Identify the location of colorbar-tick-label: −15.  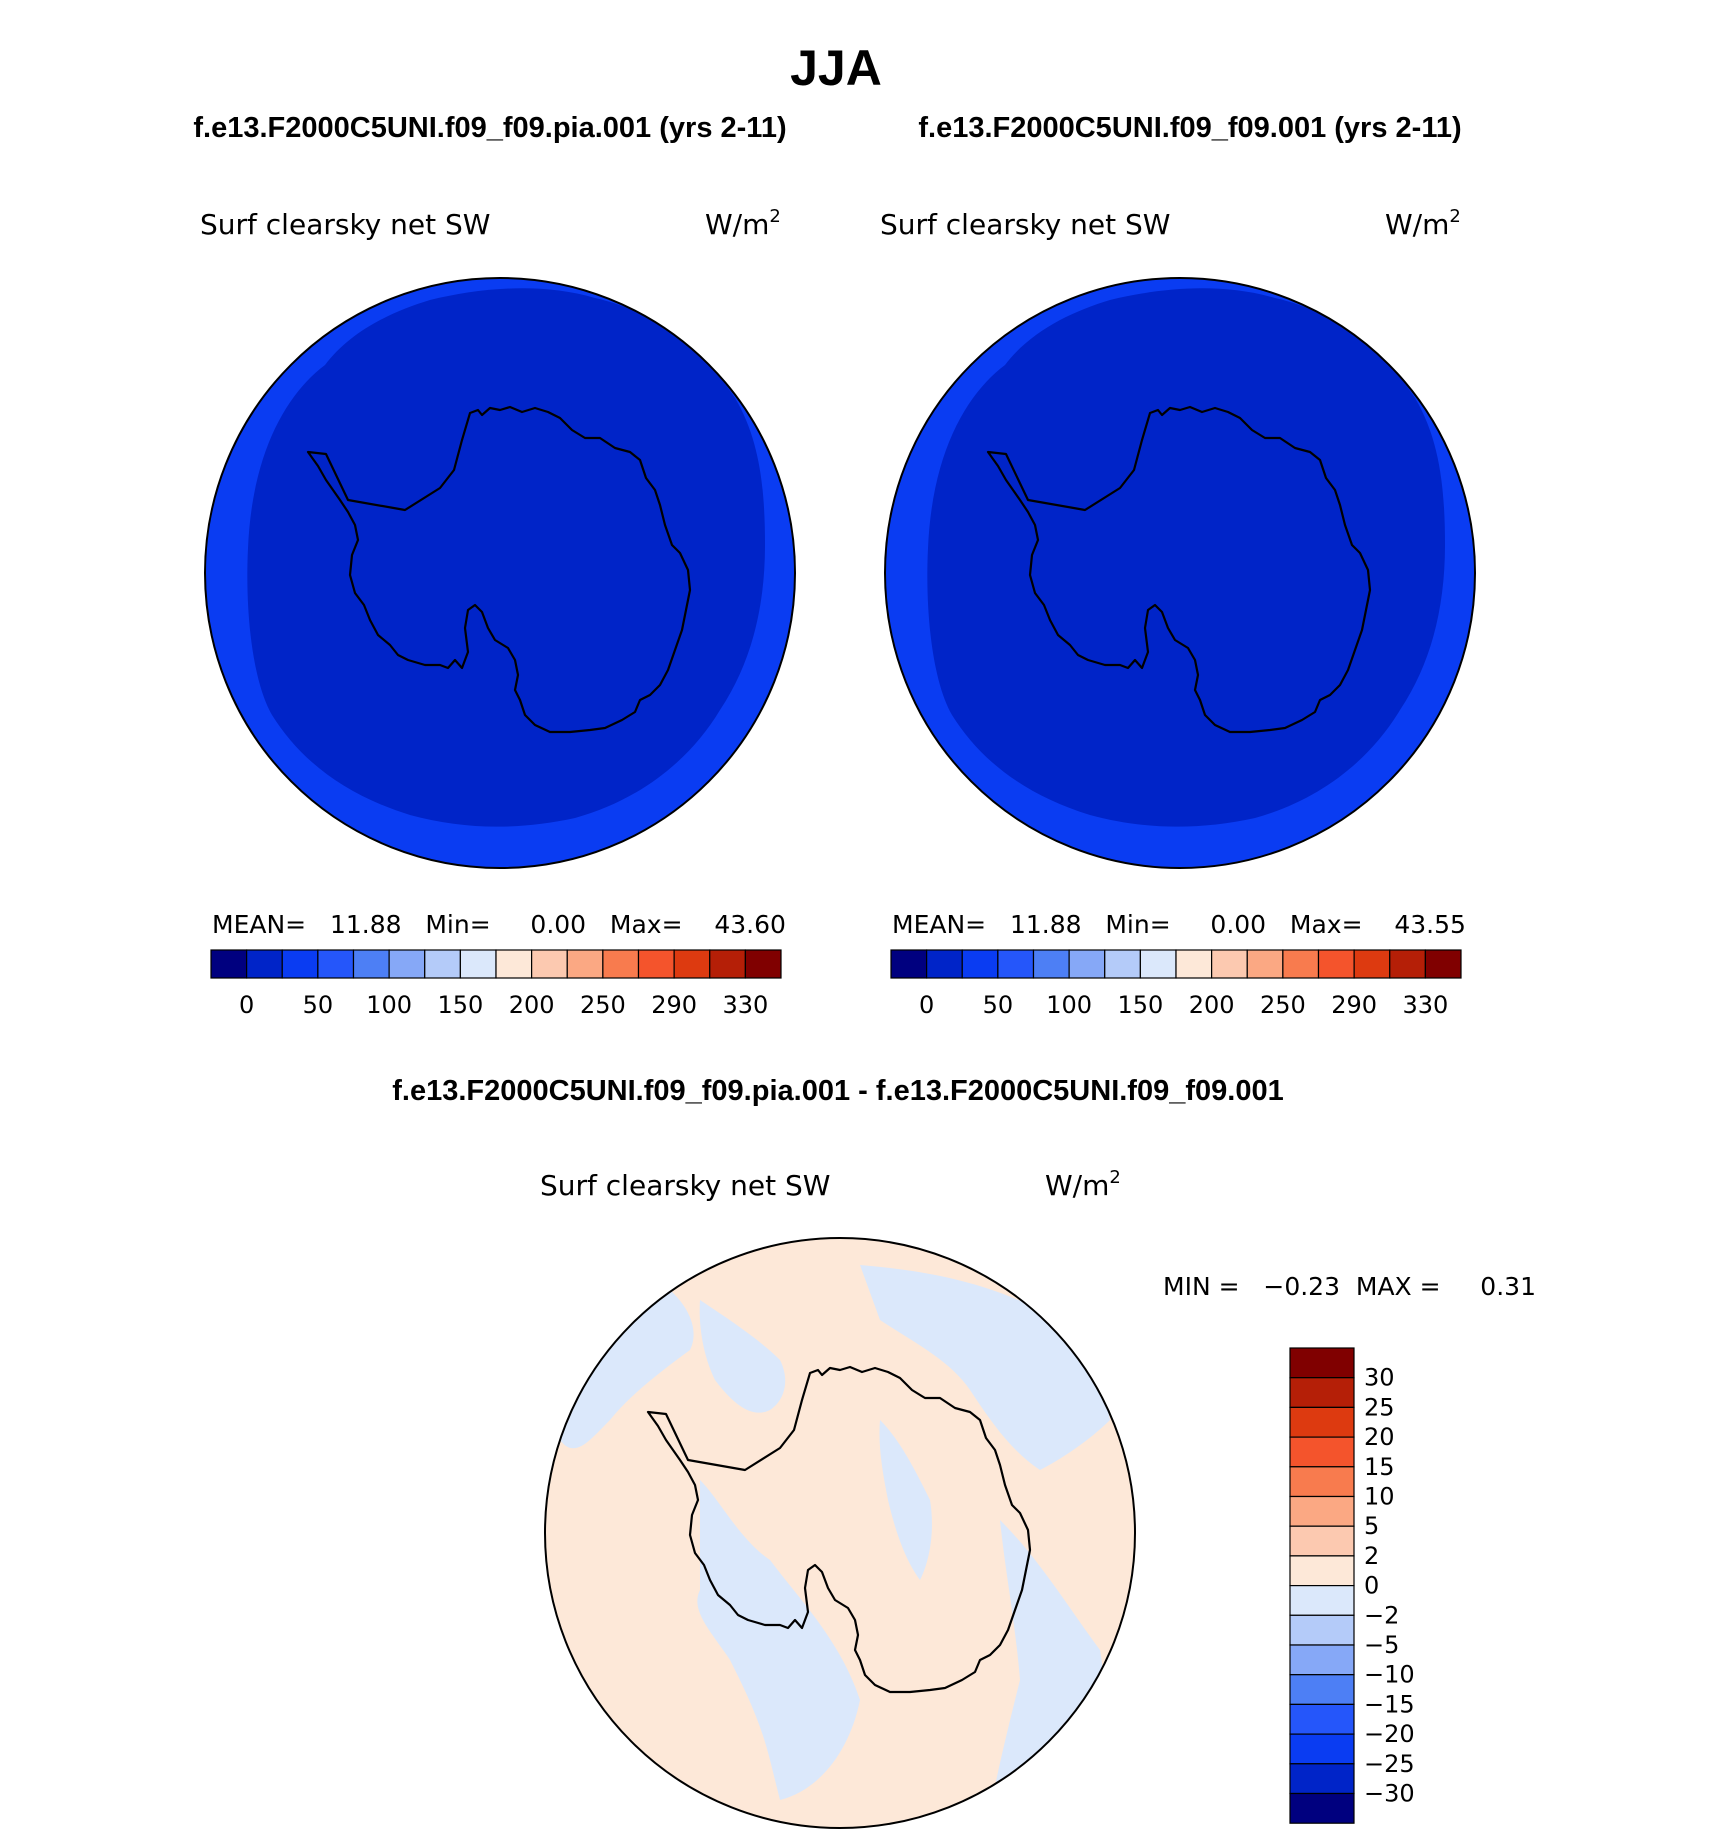
(1389, 1704).